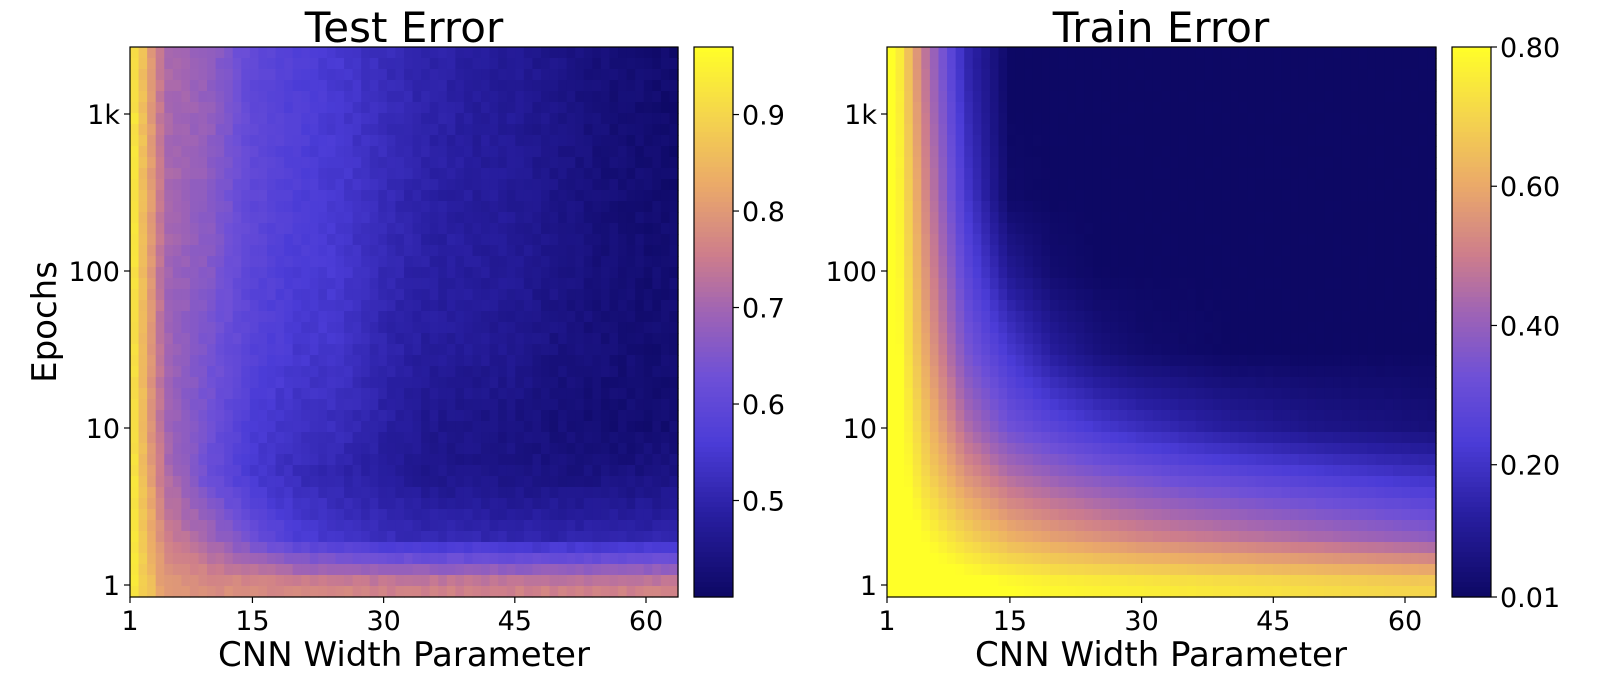 This screenshot has width=1601, height=695. Describe the element at coordinates (45, 322) in the screenshot. I see `y-axis-label: Epochs` at that location.